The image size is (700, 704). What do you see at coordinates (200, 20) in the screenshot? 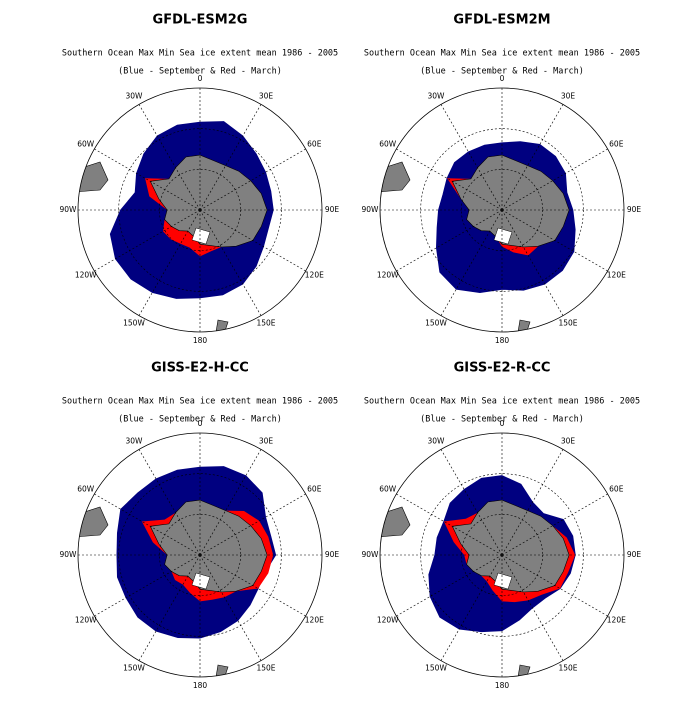
I see `panel-title: GFDL-ESM2G` at bounding box center [200, 20].